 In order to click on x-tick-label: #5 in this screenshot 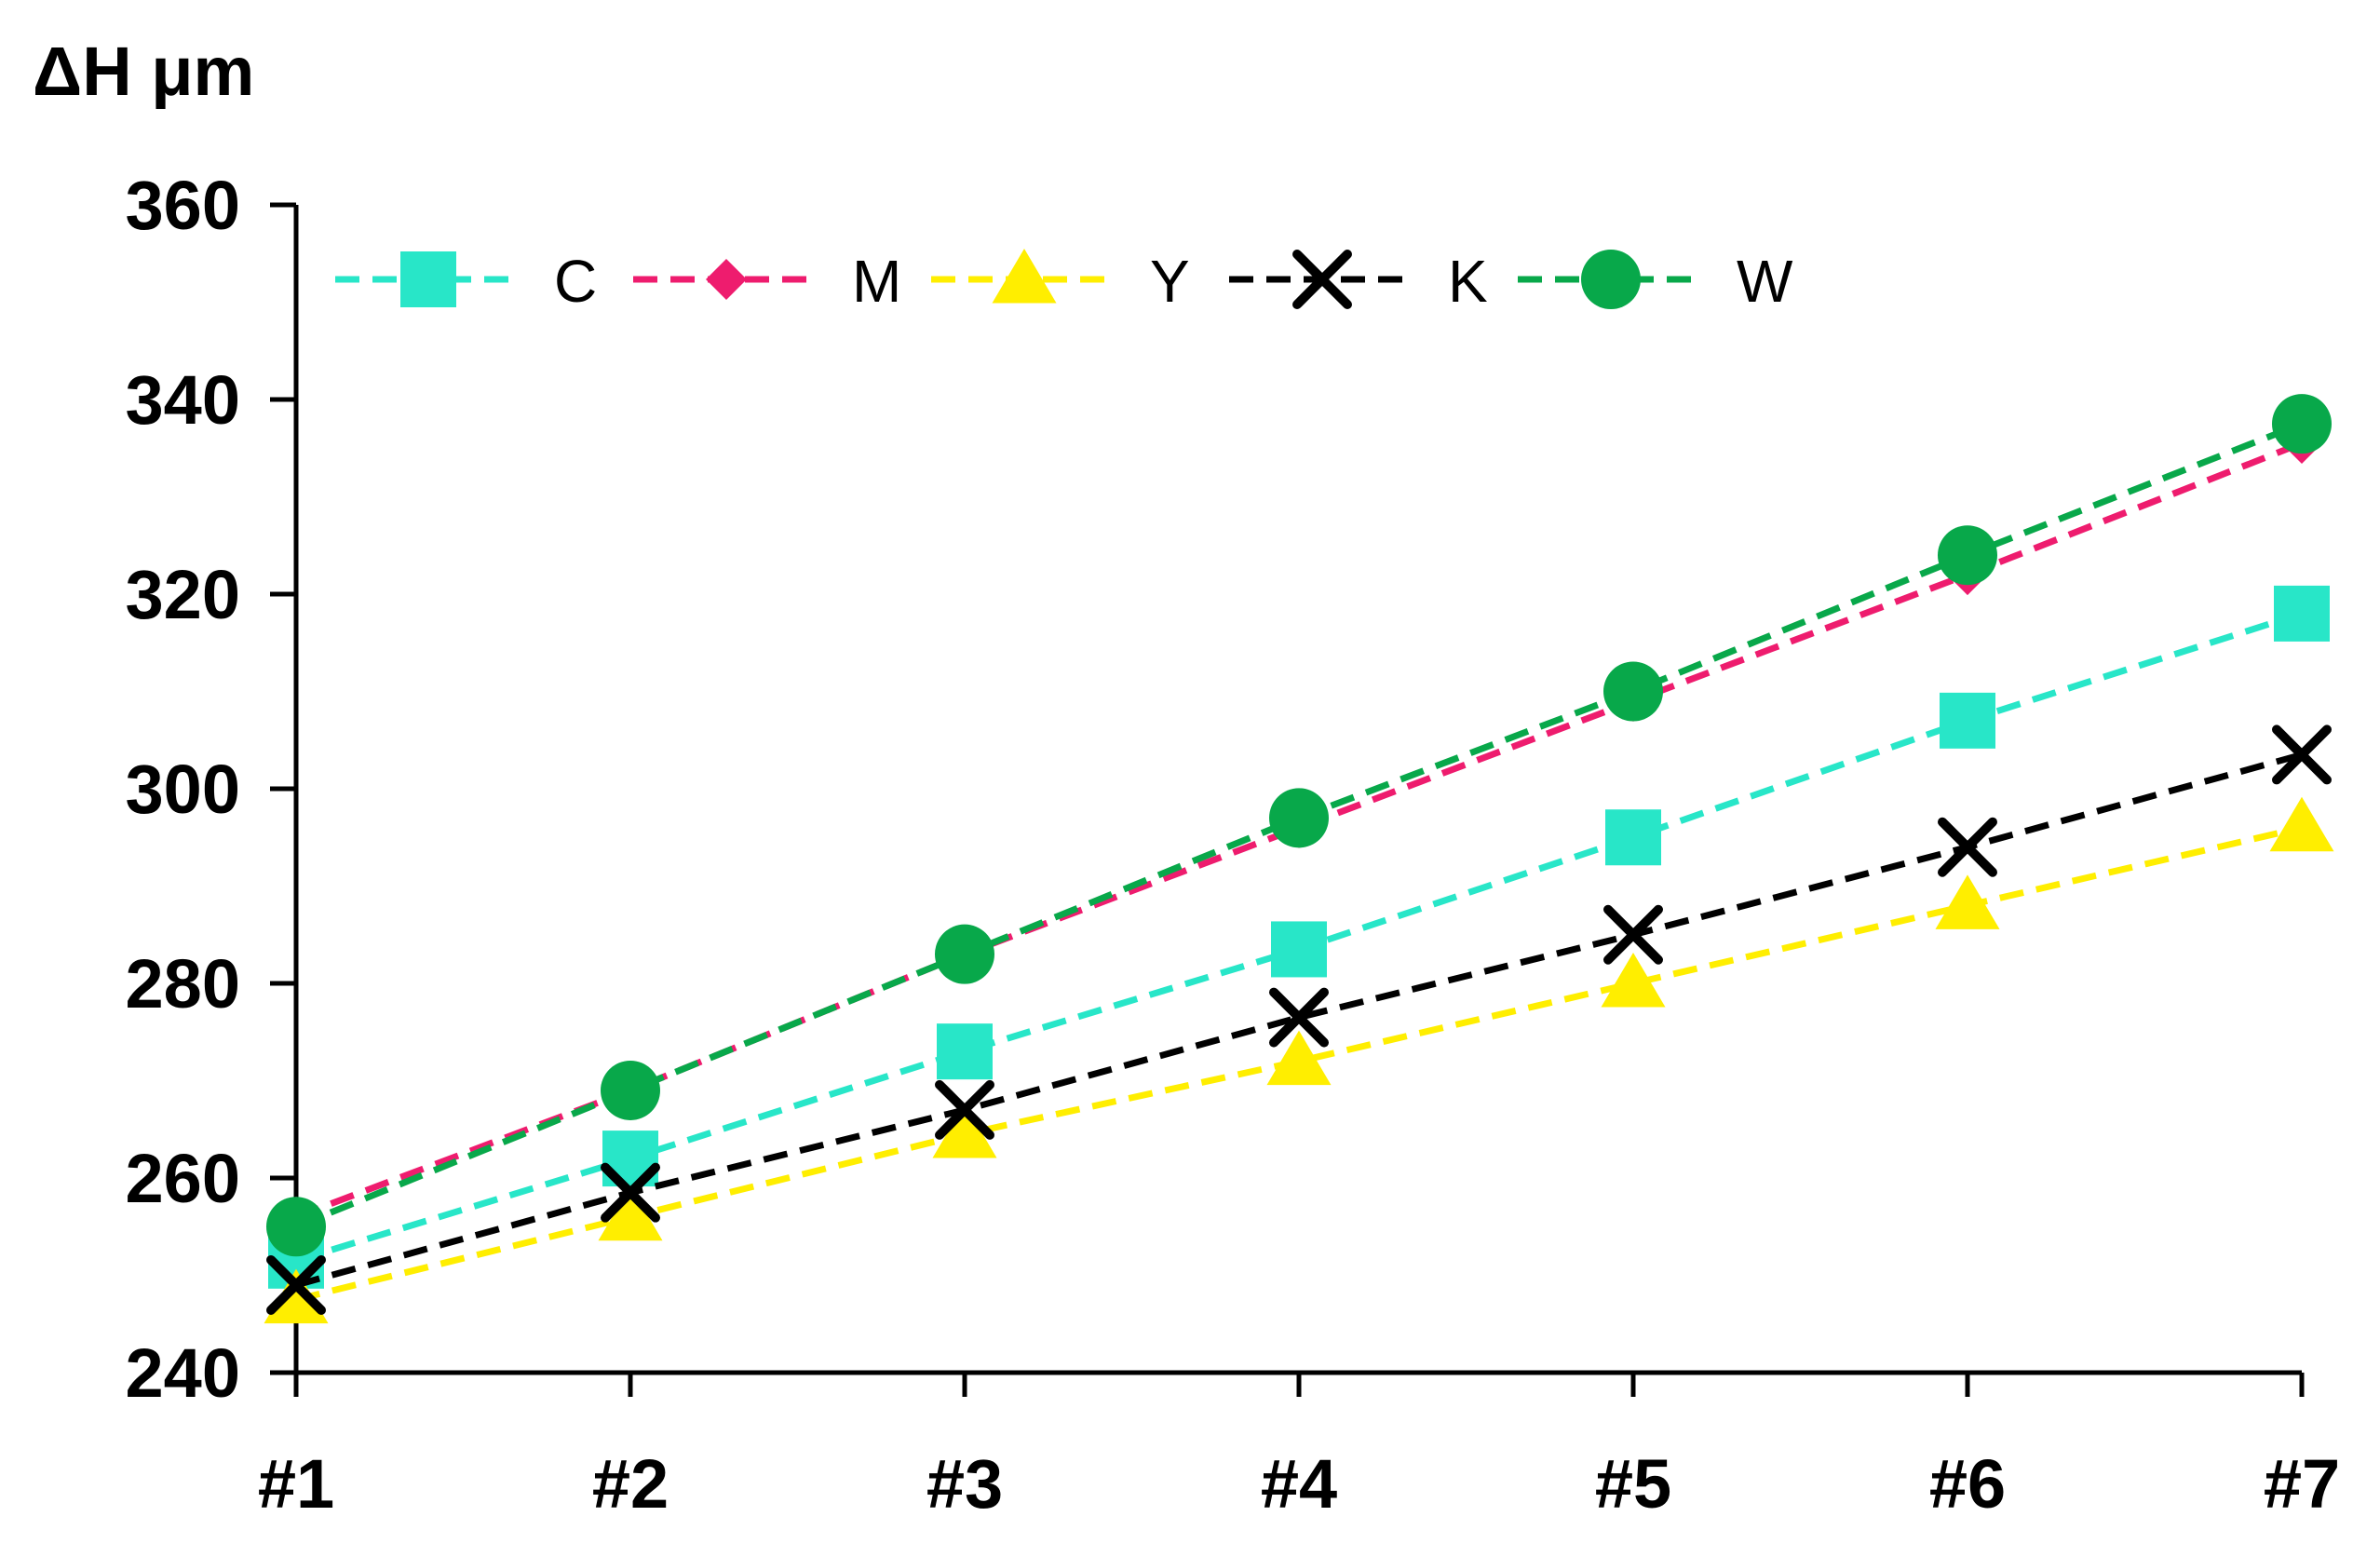, I will do `click(1633, 1484)`.